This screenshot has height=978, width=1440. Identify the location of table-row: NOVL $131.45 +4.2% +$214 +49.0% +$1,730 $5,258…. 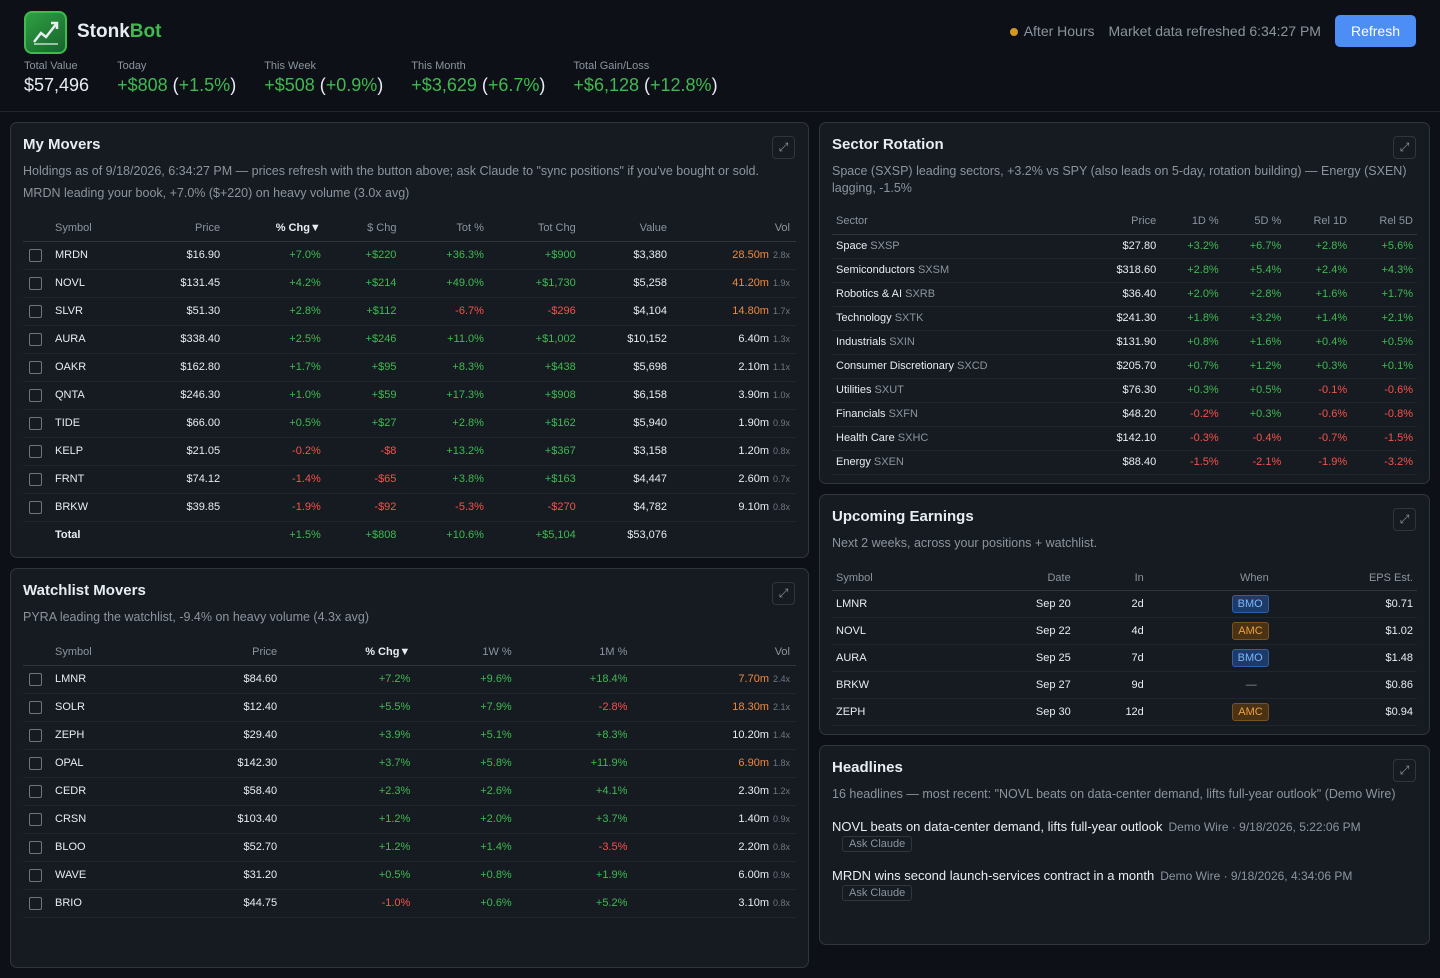
(409, 283).